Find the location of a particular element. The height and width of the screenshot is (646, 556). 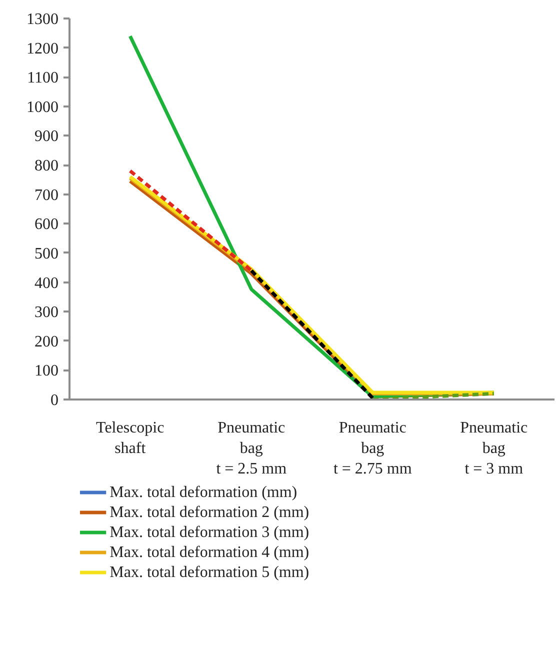

y-tick-label: 1000 is located at coordinates (42, 107).